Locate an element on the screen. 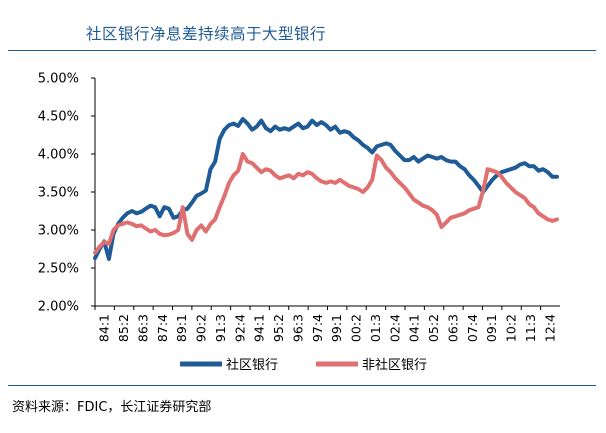 This screenshot has height=433, width=606. x-tick-label: 10:2 is located at coordinates (511, 328).